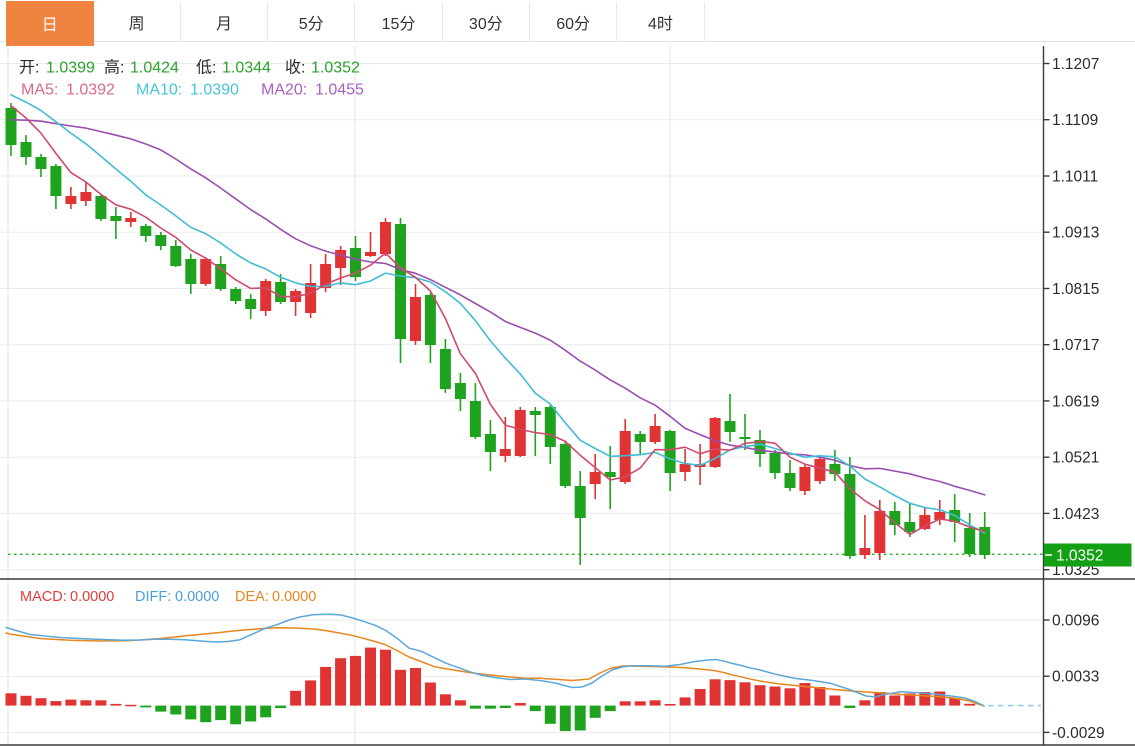 The height and width of the screenshot is (746, 1135). I want to click on svg-text: MACD:, so click(43, 597).